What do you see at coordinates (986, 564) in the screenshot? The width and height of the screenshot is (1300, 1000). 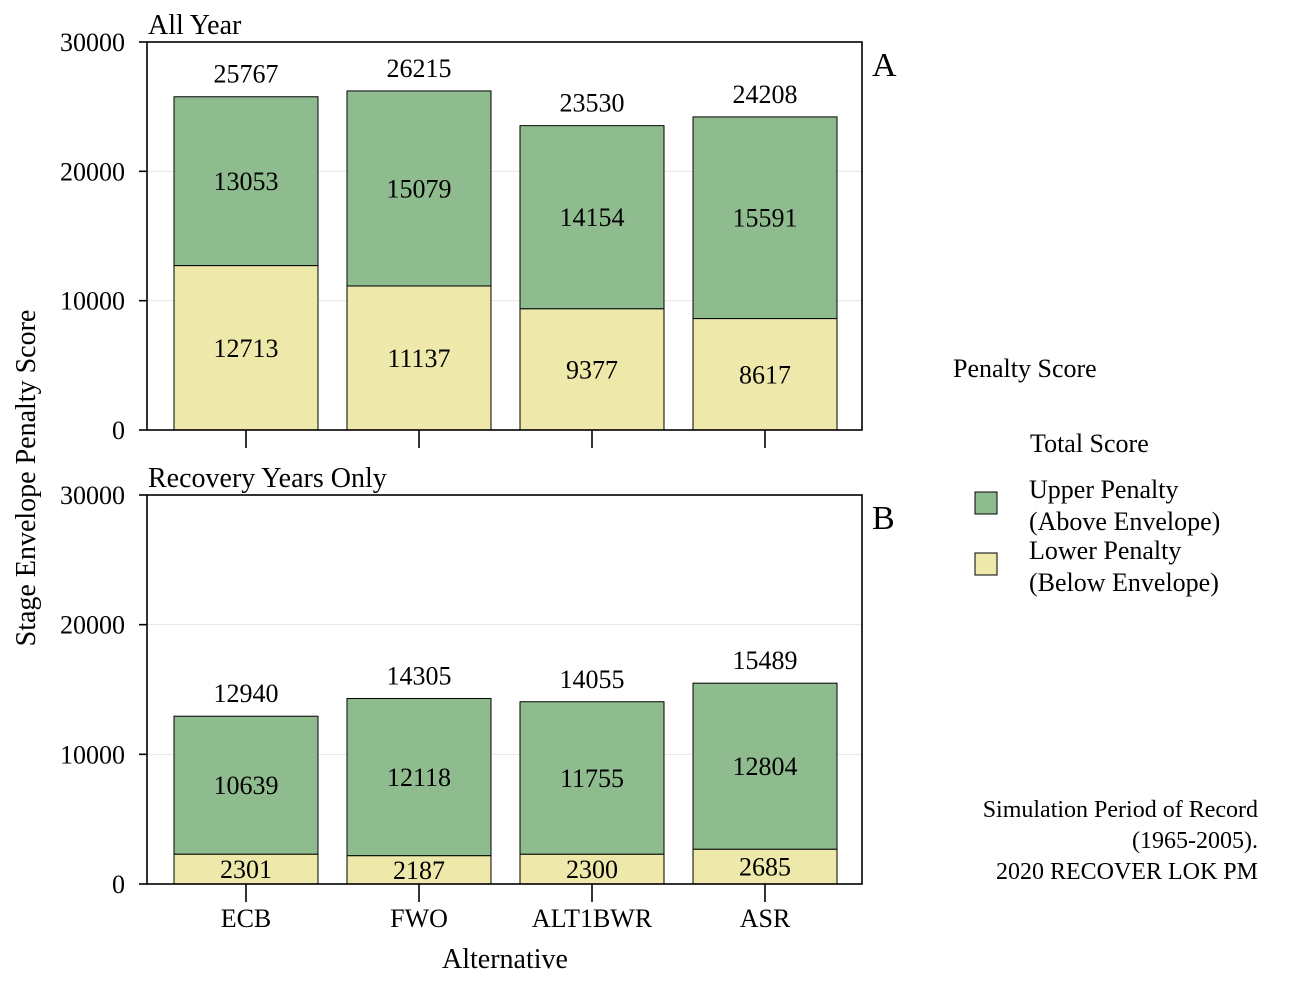 I see `legend-swatch-lower` at bounding box center [986, 564].